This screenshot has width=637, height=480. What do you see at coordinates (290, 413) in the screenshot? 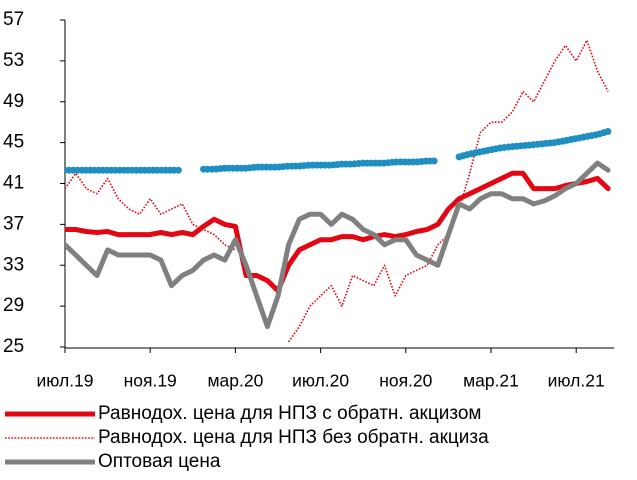
I see `legend-label: Равнодох. цена для НПЗ с обратн. акцизом` at bounding box center [290, 413].